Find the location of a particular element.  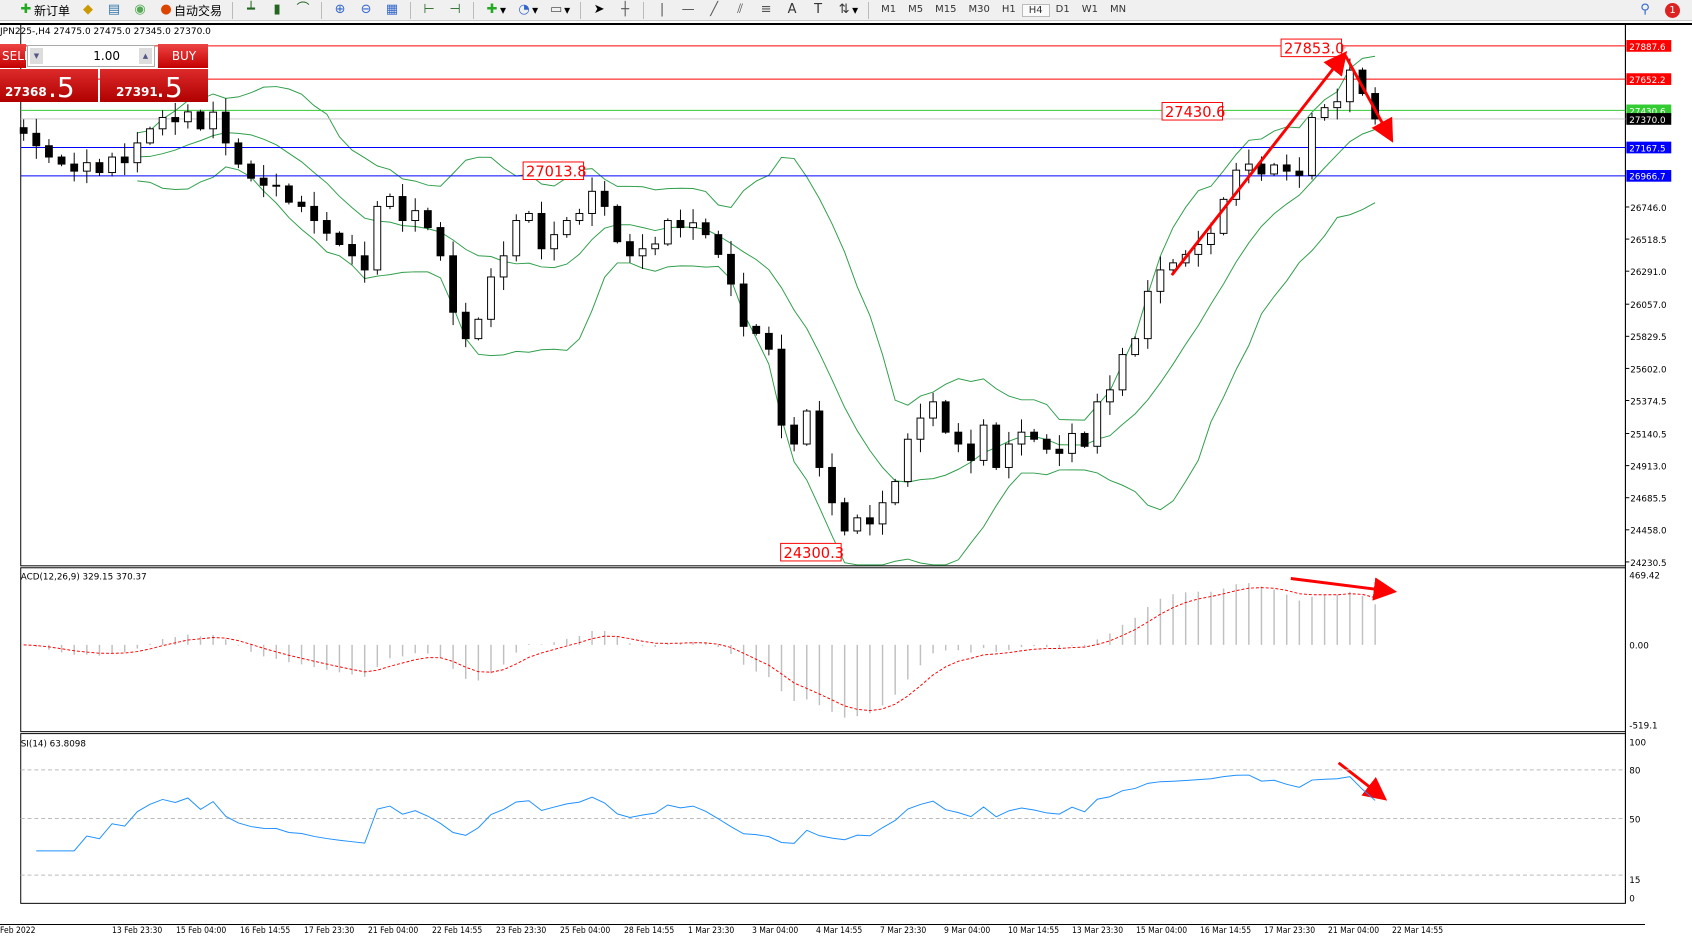

timeframe-w1: W1 is located at coordinates (1089, 9).